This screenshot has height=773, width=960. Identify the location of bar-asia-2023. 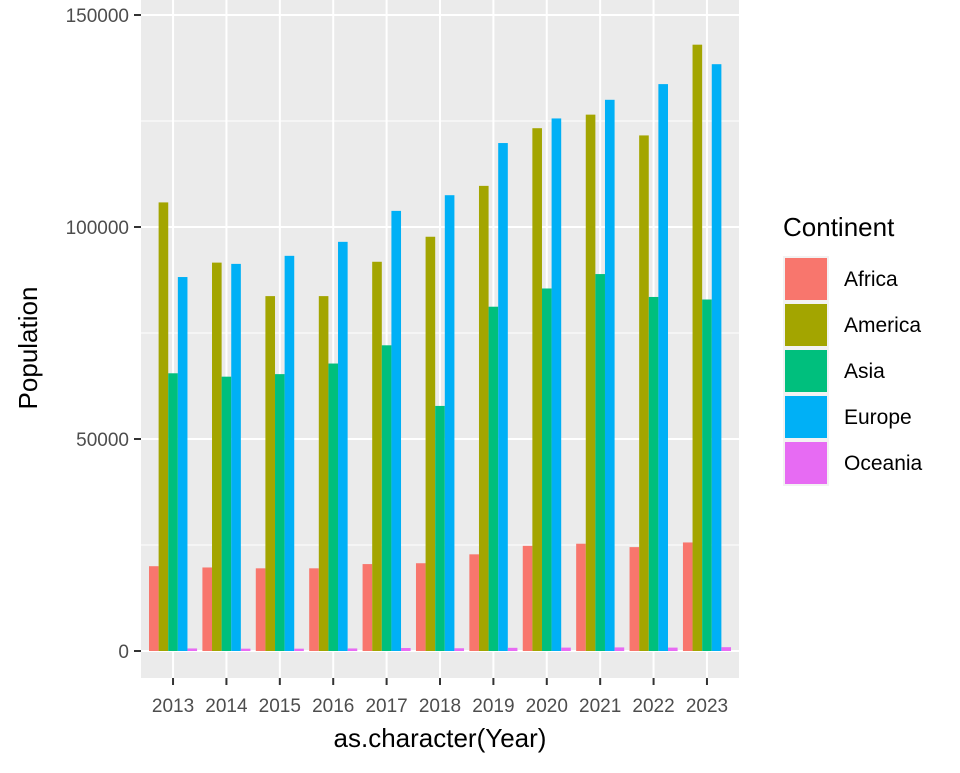
(707, 475).